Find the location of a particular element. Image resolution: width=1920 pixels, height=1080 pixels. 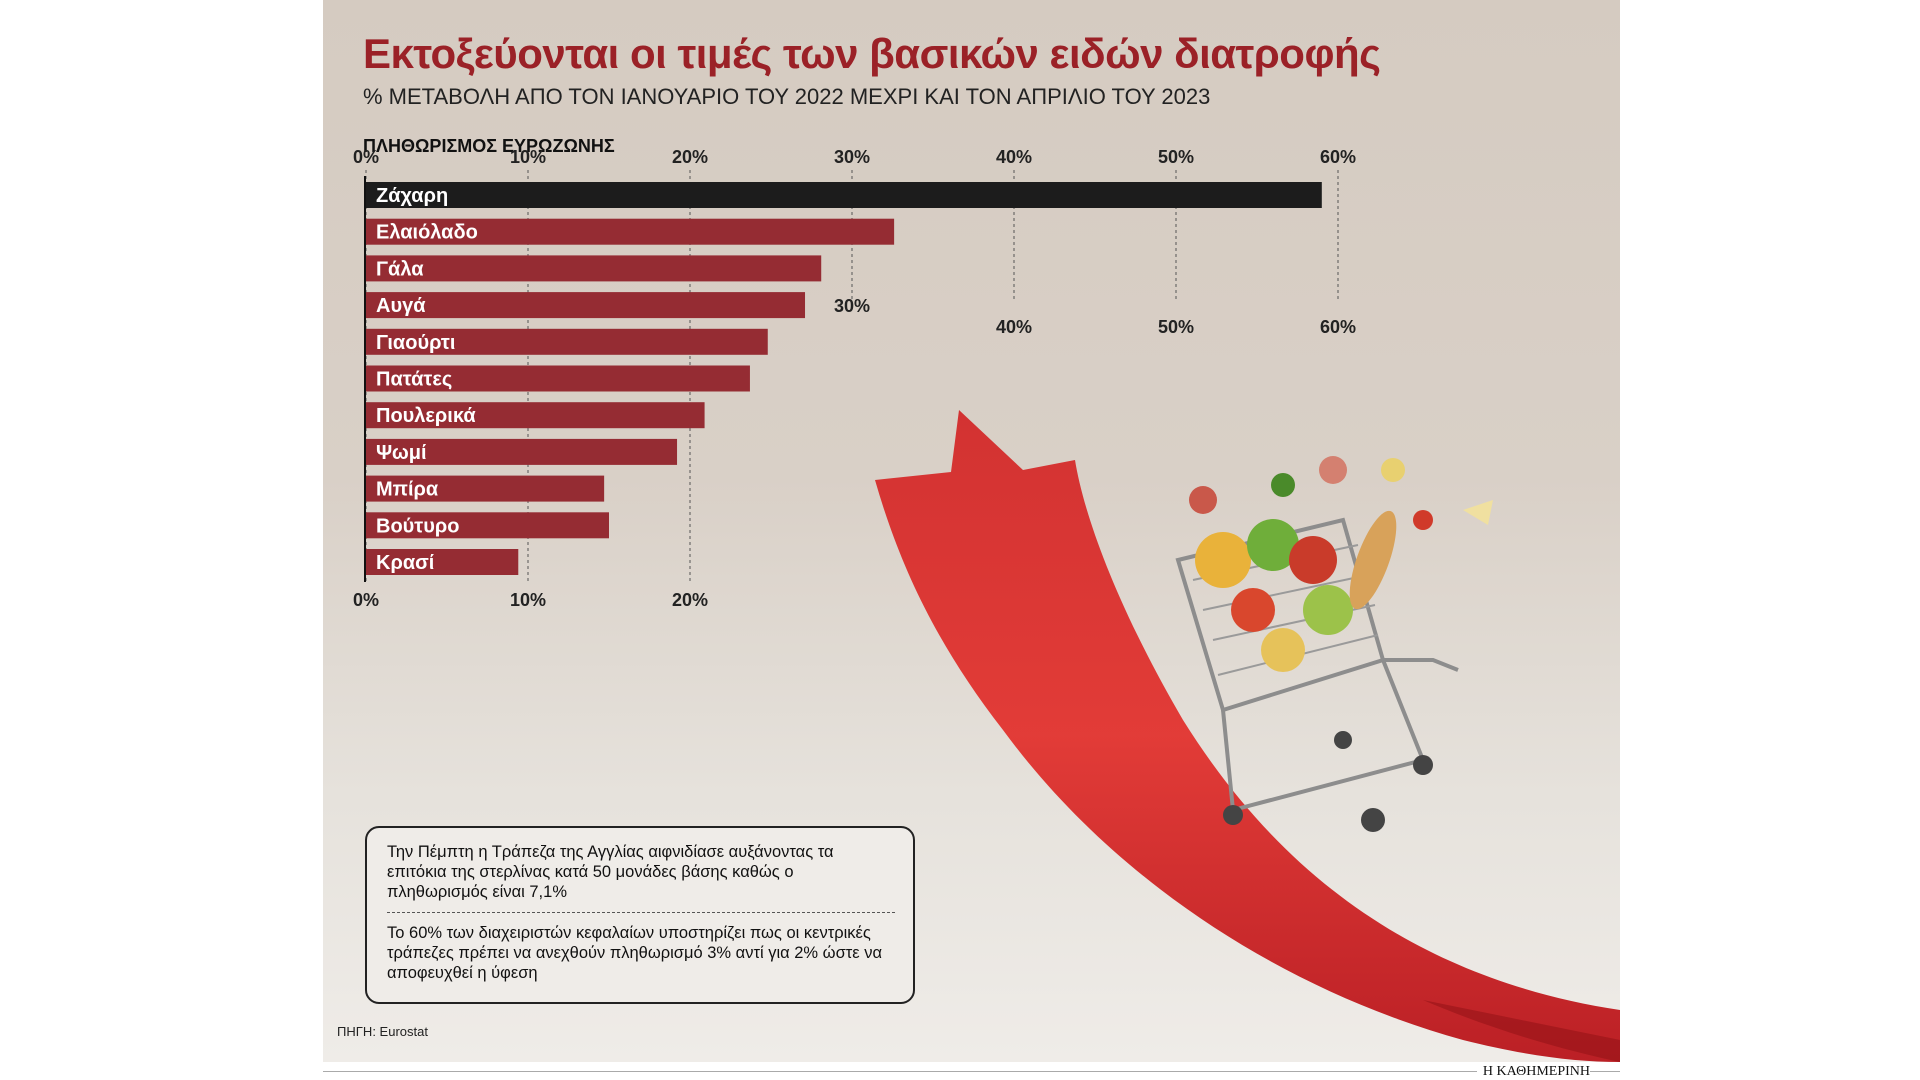

source-note: ΠΗΓΗ: Eurostat is located at coordinates (382, 1031).